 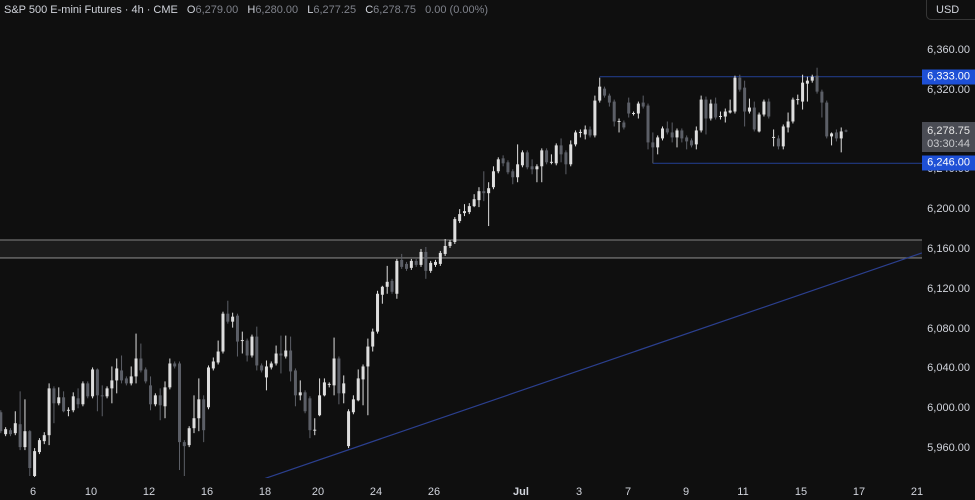 What do you see at coordinates (743, 492) in the screenshot?
I see `time-axis-label: 11` at bounding box center [743, 492].